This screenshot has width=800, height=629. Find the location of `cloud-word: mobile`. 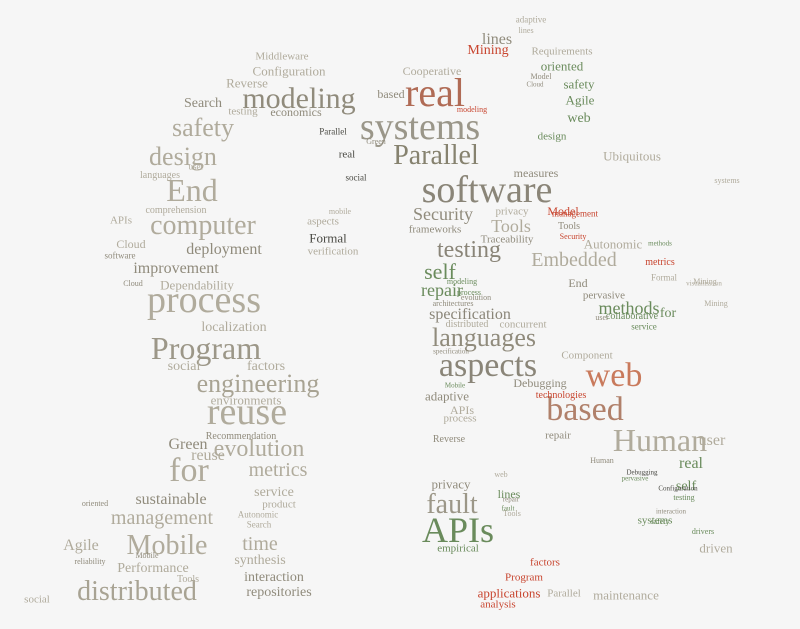

cloud-word: mobile is located at coordinates (340, 211).